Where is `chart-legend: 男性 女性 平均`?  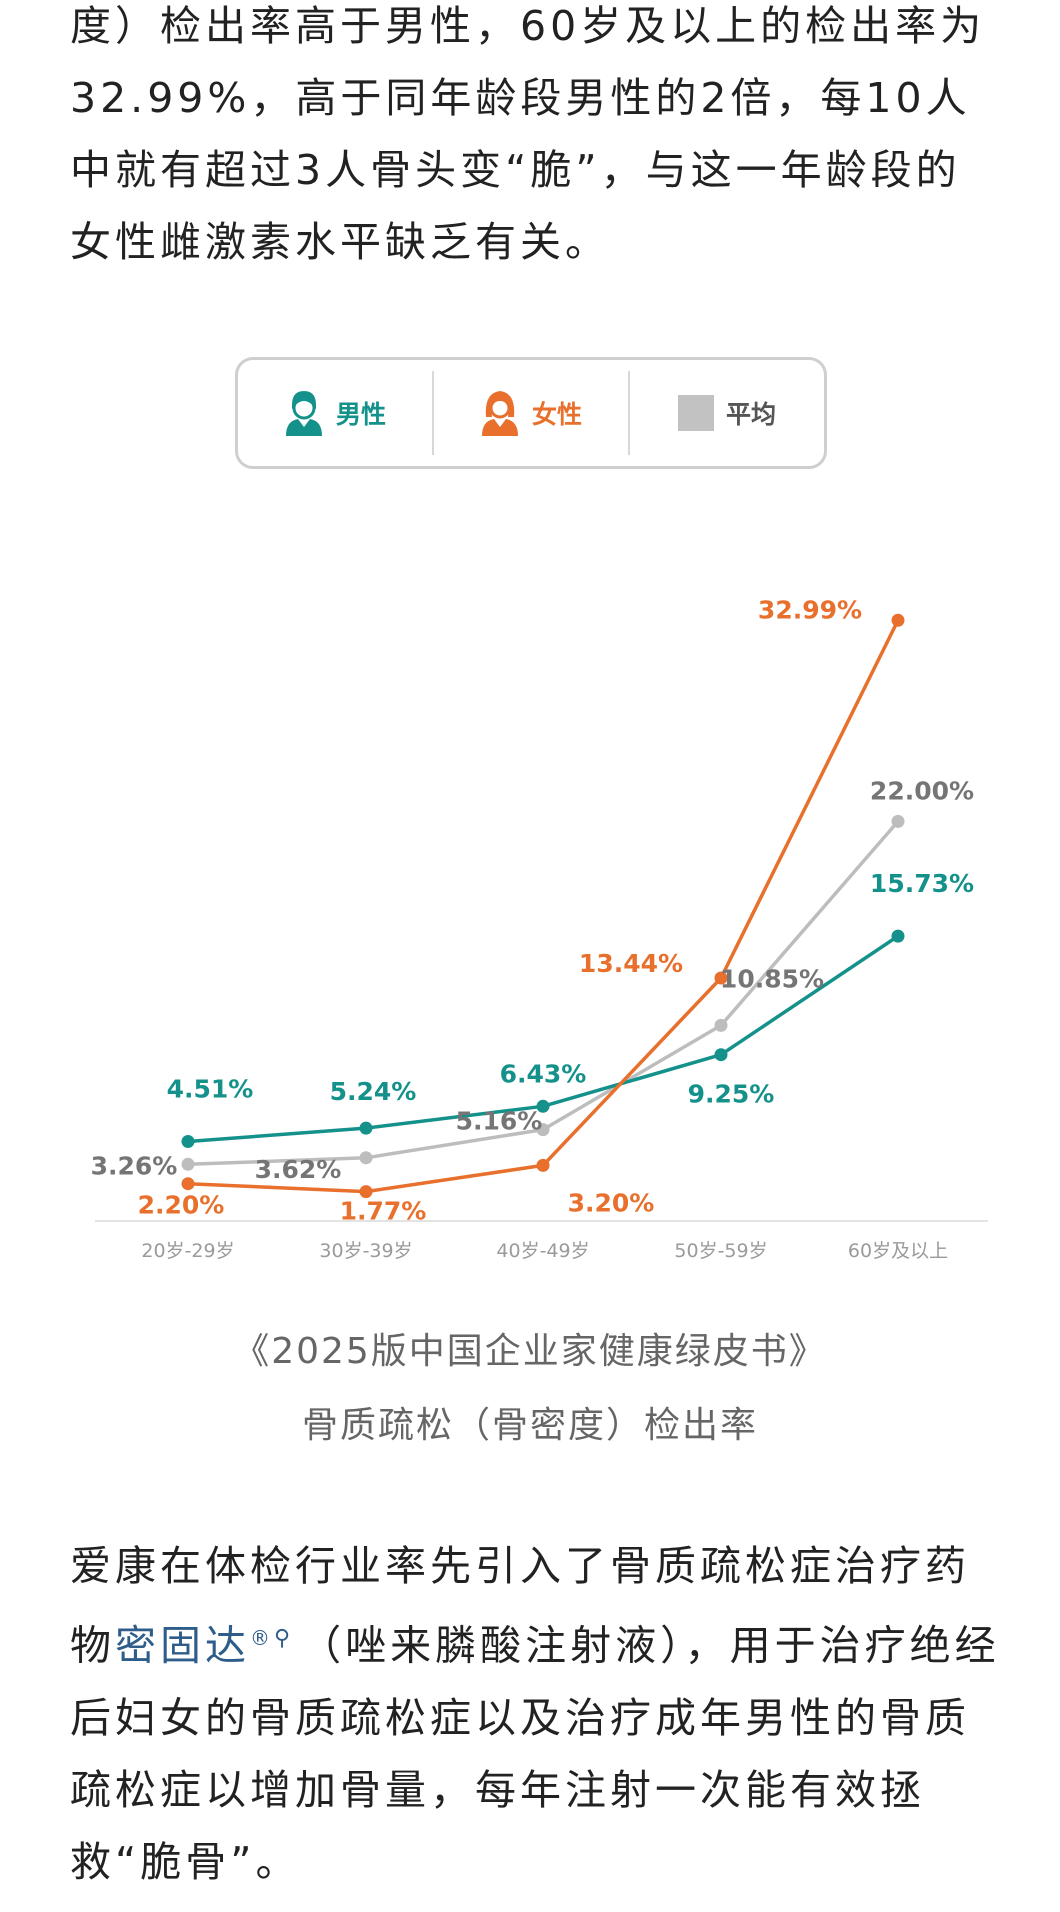
chart-legend: 男性 女性 平均 is located at coordinates (531, 413).